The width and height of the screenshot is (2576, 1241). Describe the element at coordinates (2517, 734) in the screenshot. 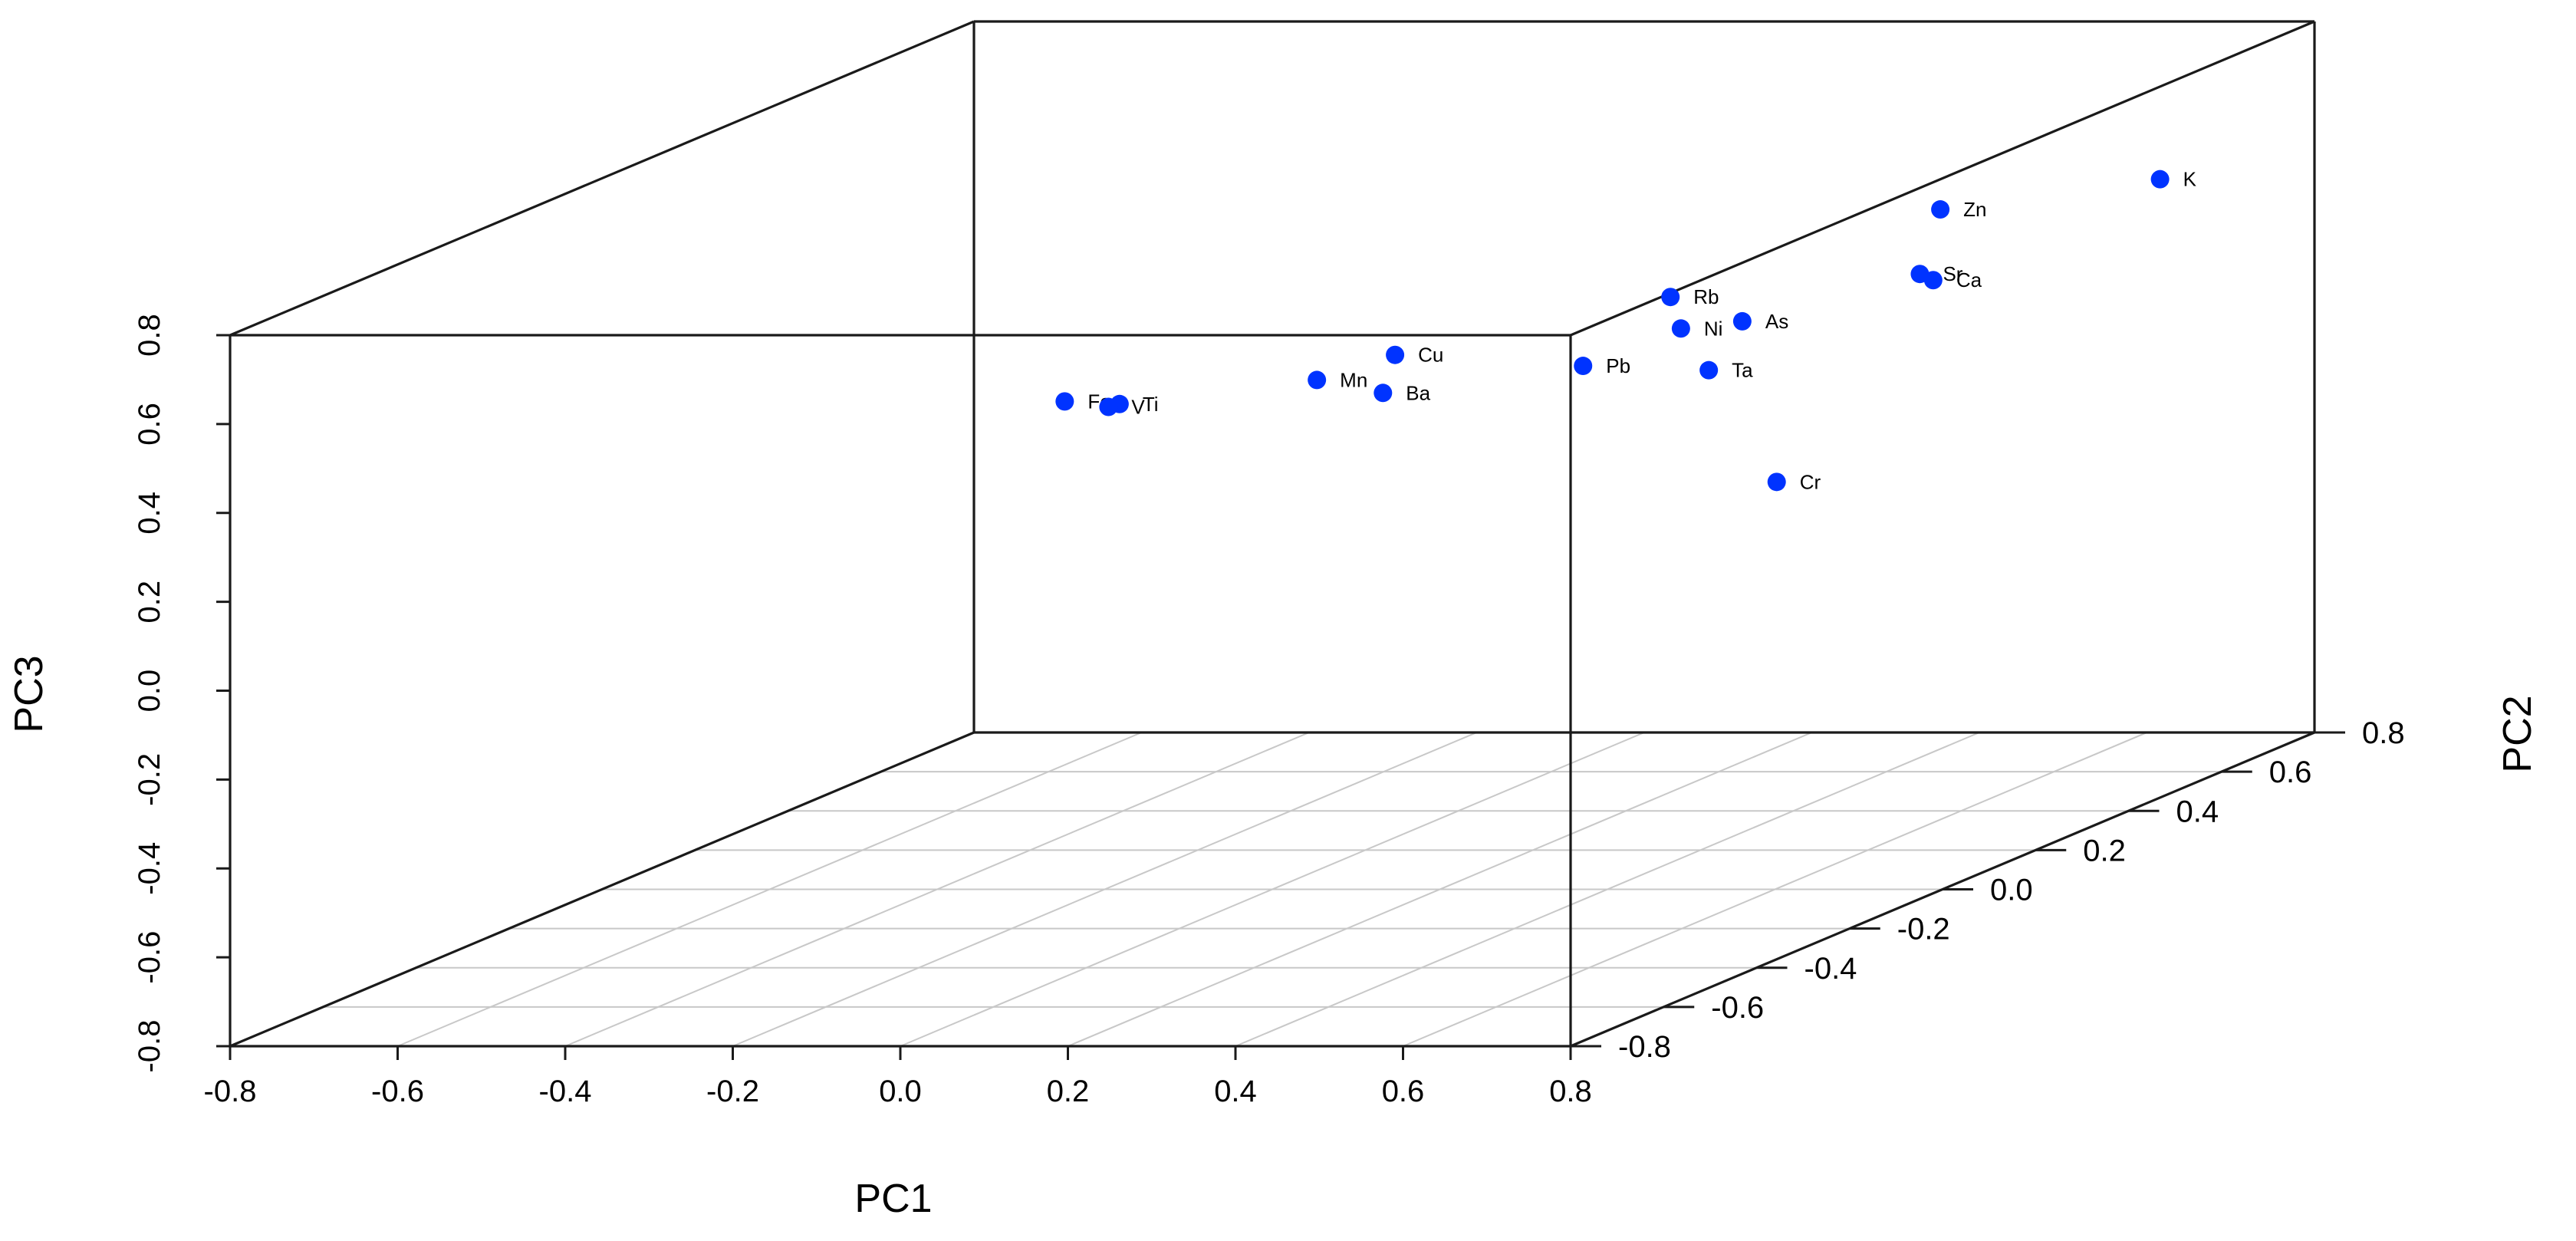

I see `y-axis-title: PC2` at that location.